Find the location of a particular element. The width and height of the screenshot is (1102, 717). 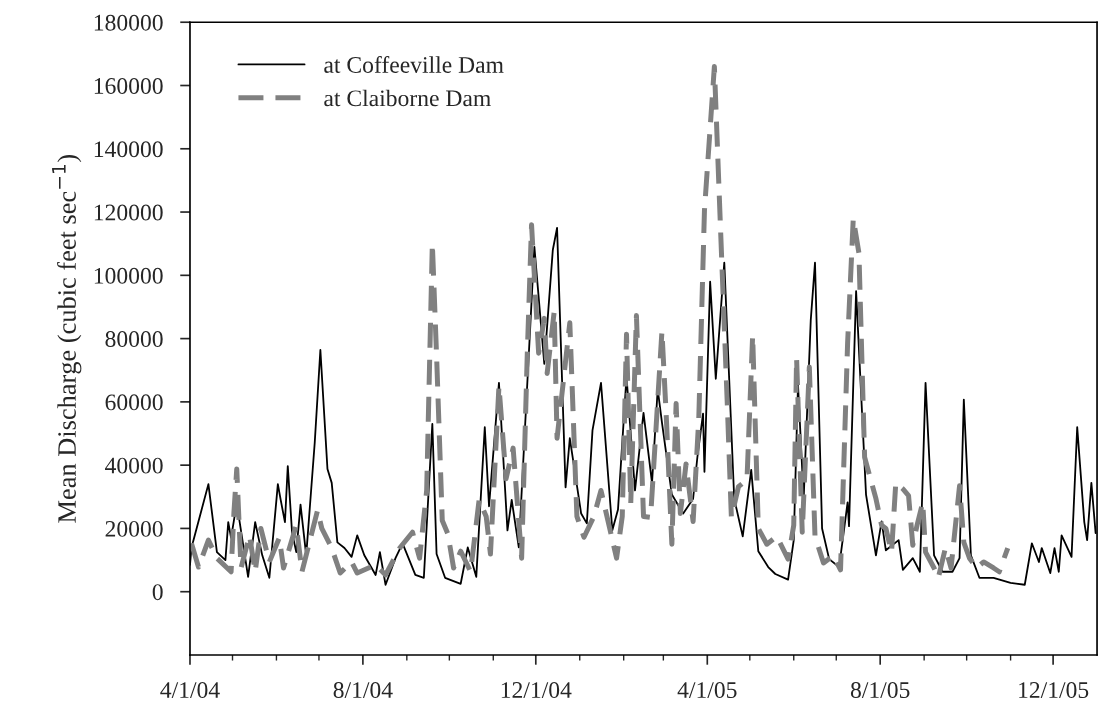

y-tick-label: 0 is located at coordinates (157, 592).